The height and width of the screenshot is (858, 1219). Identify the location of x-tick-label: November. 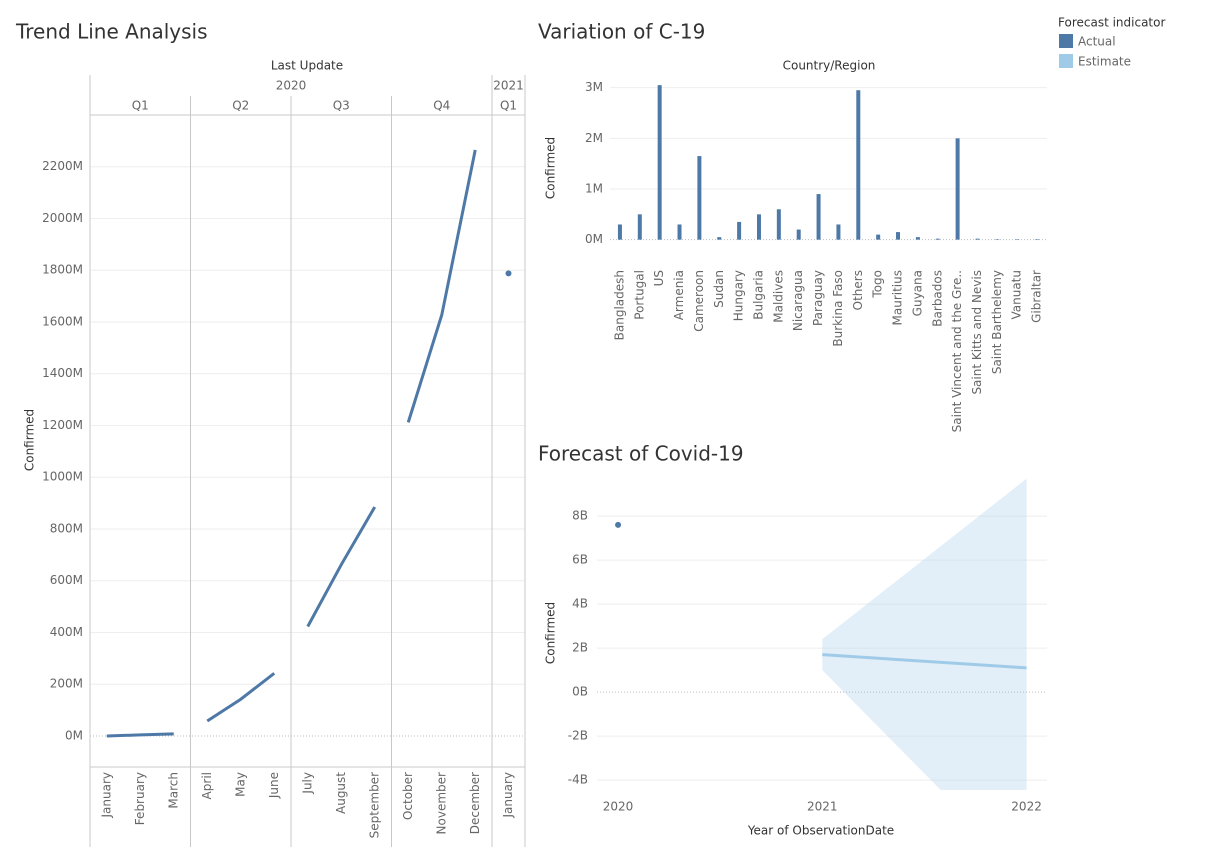
(441, 803).